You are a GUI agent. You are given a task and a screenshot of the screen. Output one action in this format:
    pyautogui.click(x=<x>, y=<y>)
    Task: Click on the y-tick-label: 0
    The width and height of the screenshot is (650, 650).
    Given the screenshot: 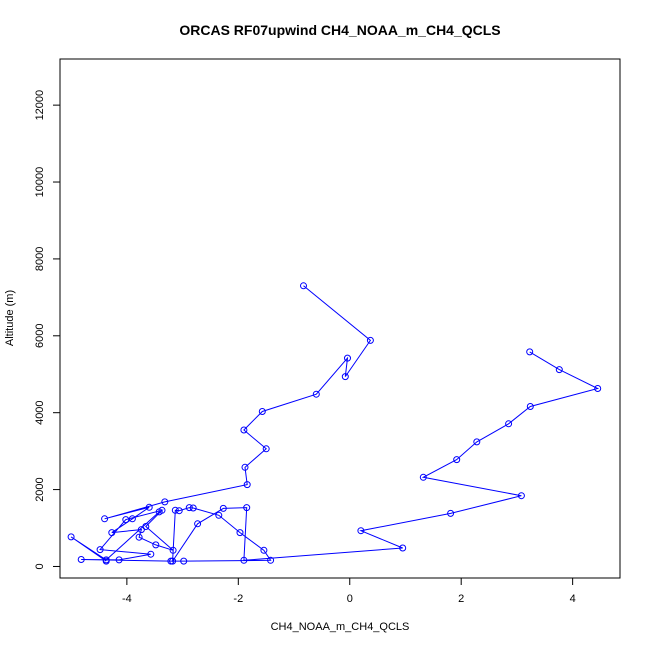 What is the action you would take?
    pyautogui.click(x=40, y=566)
    